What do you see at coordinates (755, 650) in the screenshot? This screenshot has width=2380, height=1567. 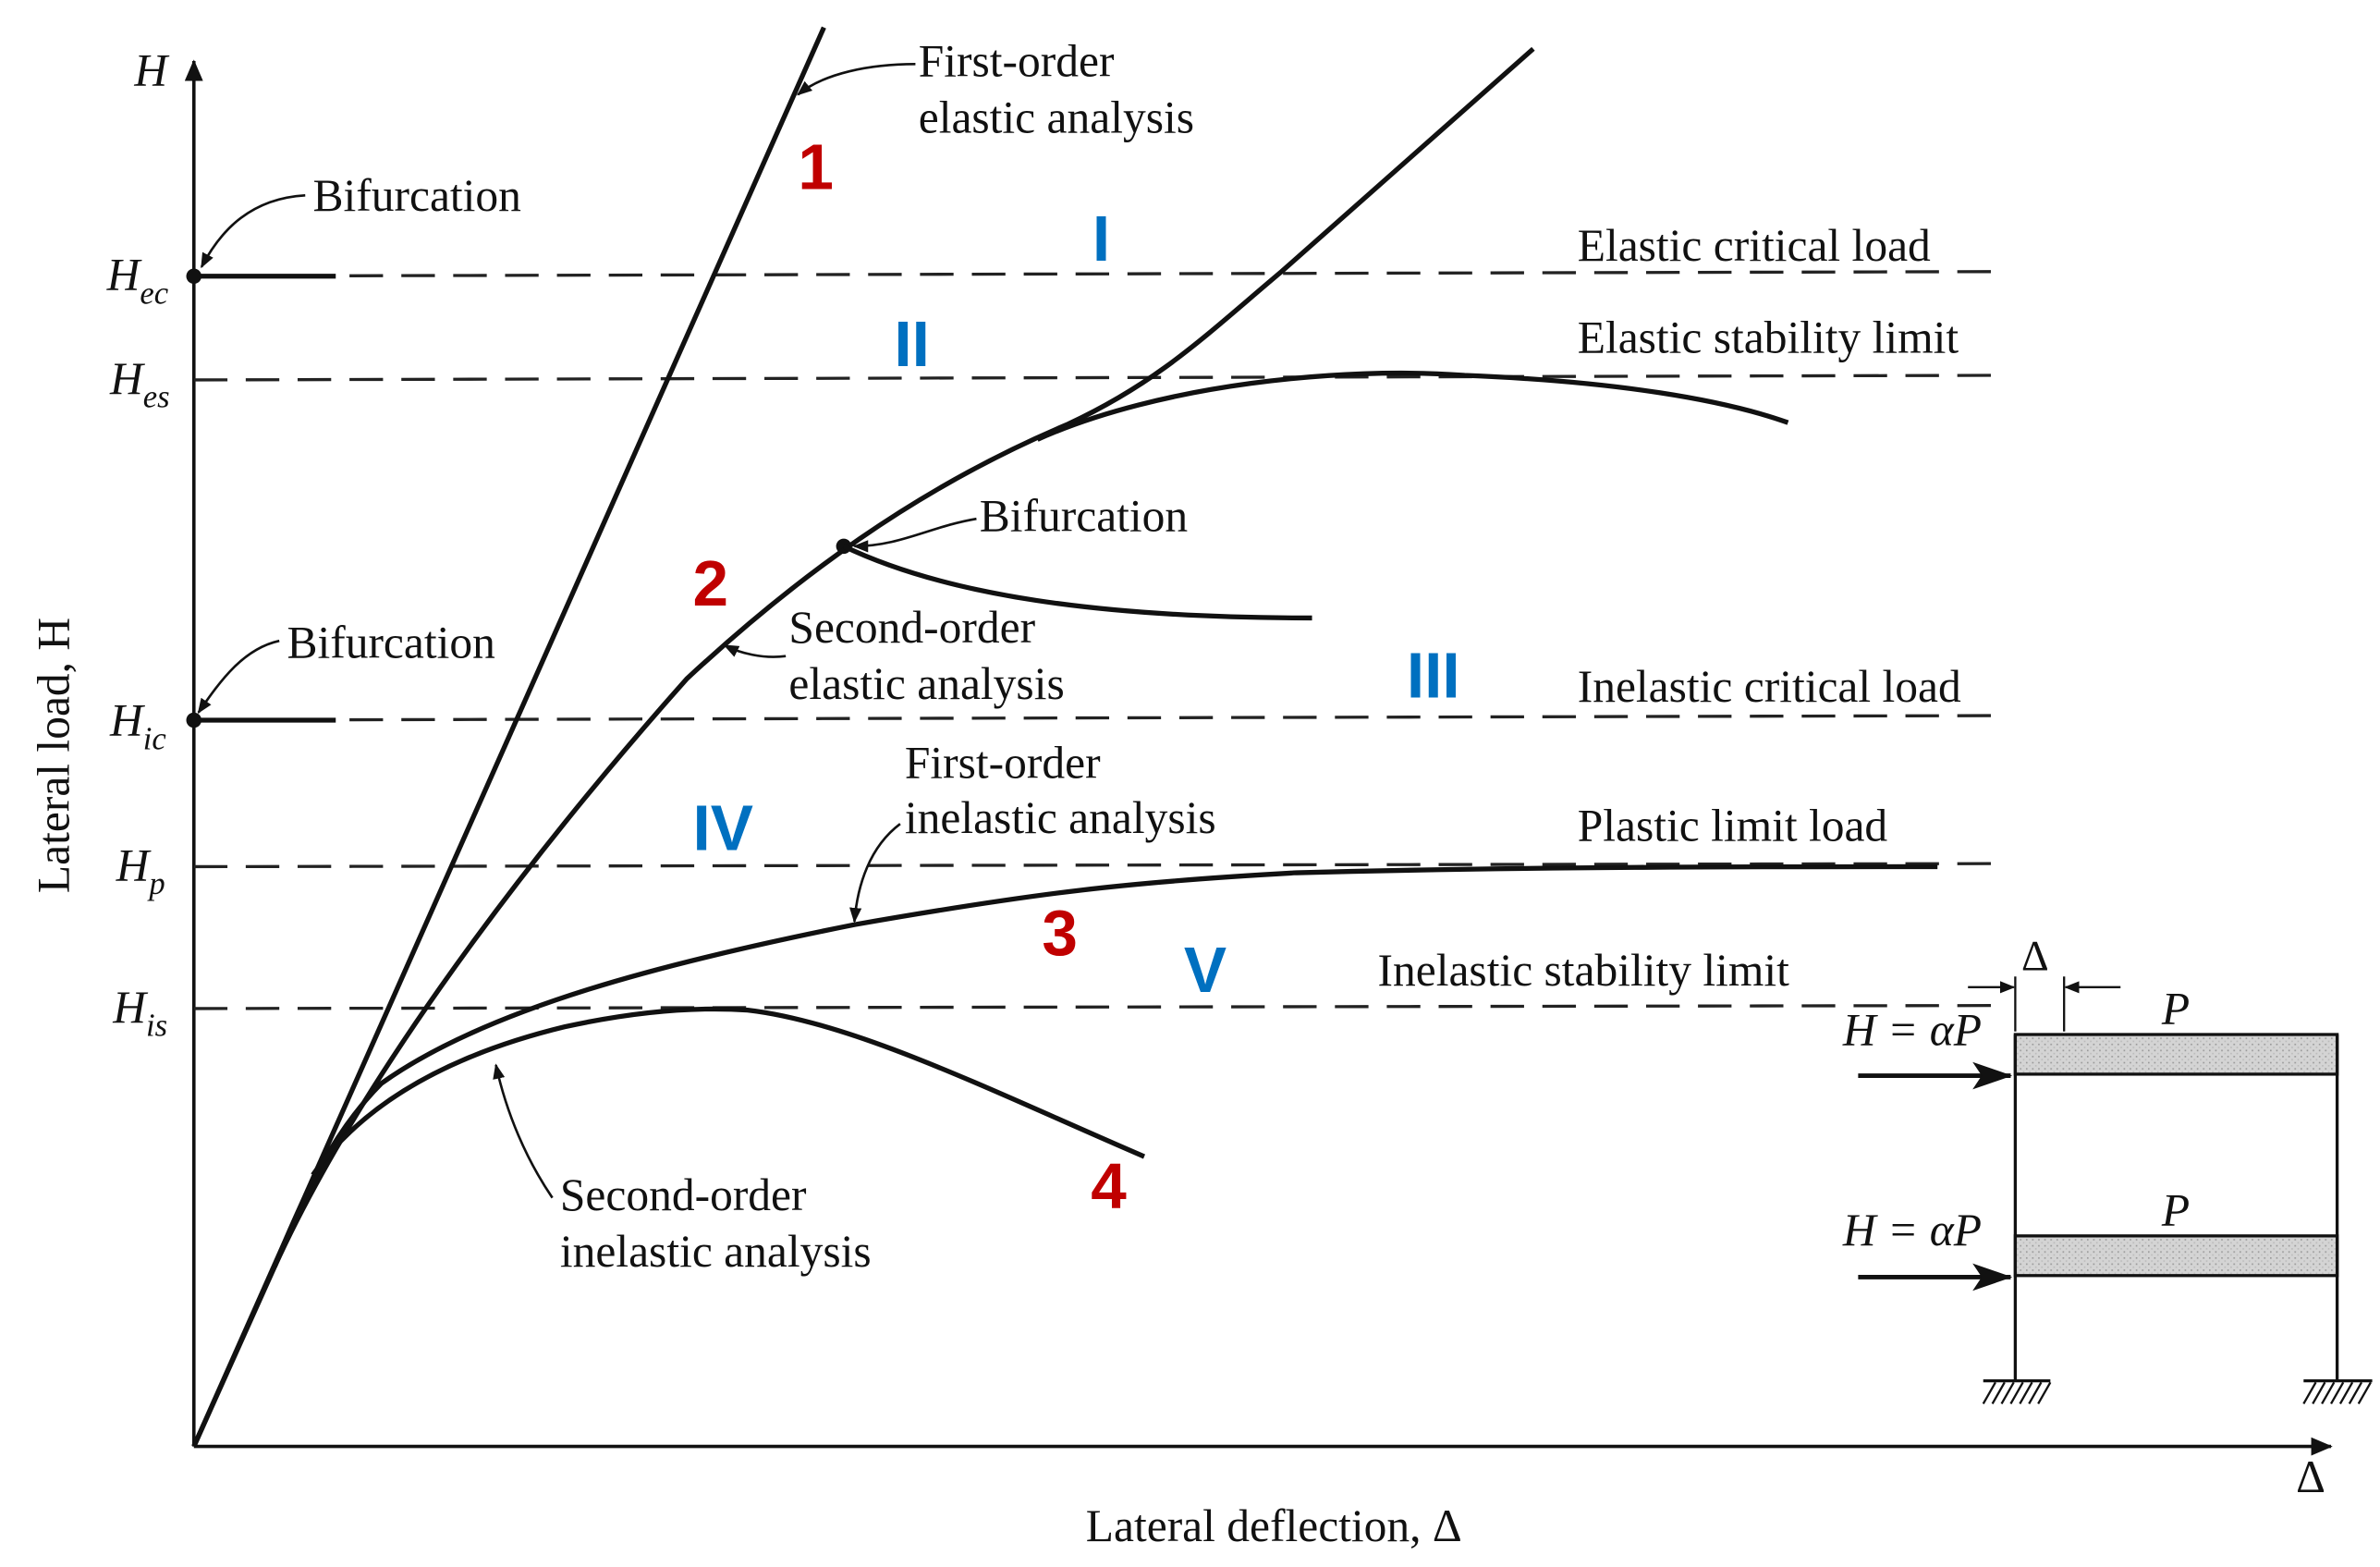 I see `leader-second-order-elastic` at bounding box center [755, 650].